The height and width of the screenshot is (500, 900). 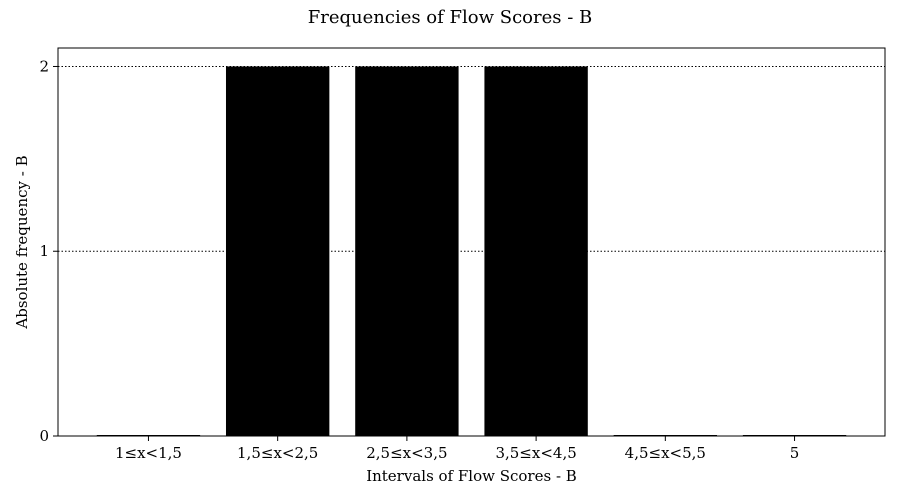 I want to click on y-tick-label: 1, so click(x=44, y=251).